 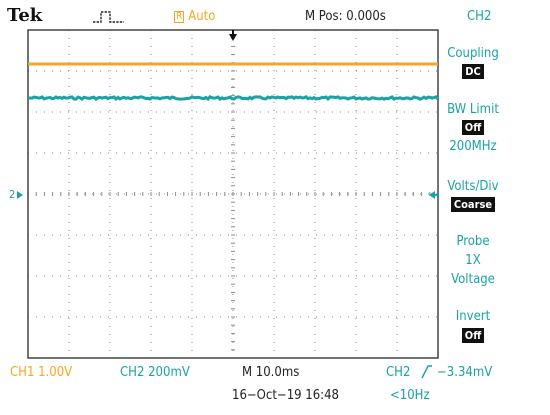 I want to click on bw-limit-value: Off, so click(x=473, y=127).